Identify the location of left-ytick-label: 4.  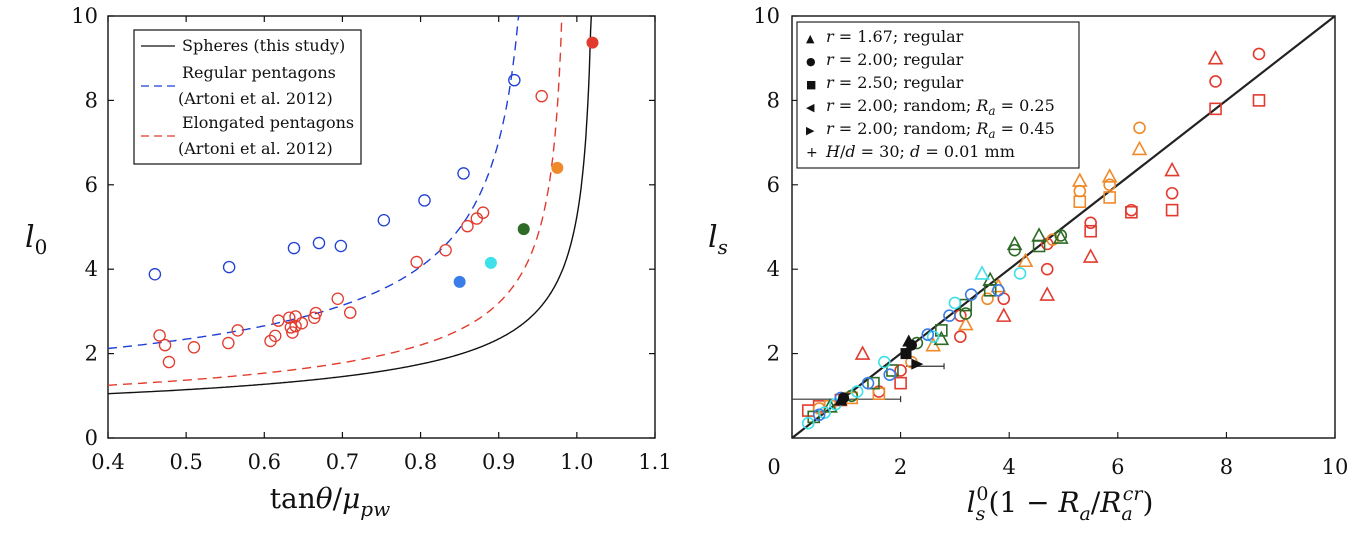
(91, 269).